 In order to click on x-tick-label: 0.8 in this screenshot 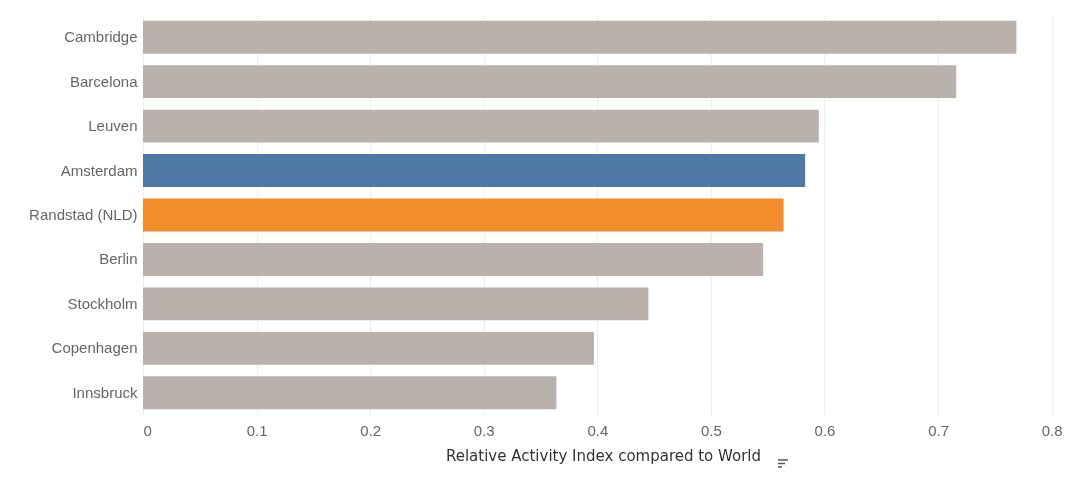, I will do `click(1052, 430)`.